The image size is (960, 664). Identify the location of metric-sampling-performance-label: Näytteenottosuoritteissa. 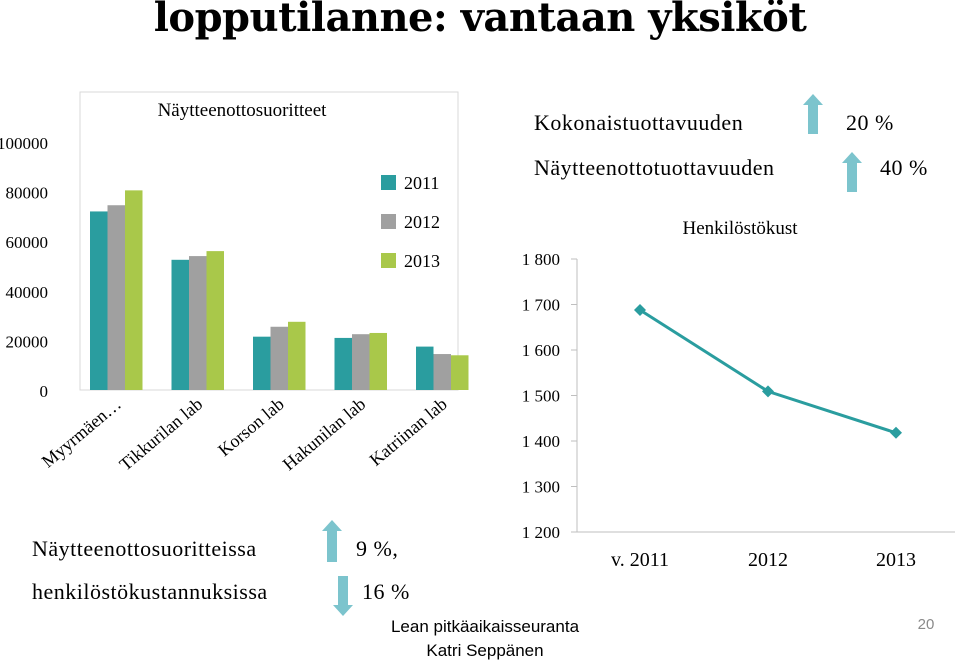
(144, 548).